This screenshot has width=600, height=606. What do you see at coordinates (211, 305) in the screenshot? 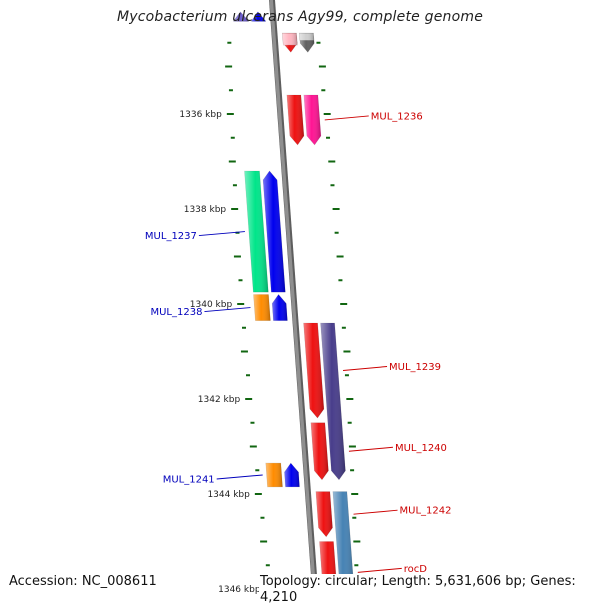
I see `scale-tick-label: 1340 kbp` at bounding box center [211, 305].